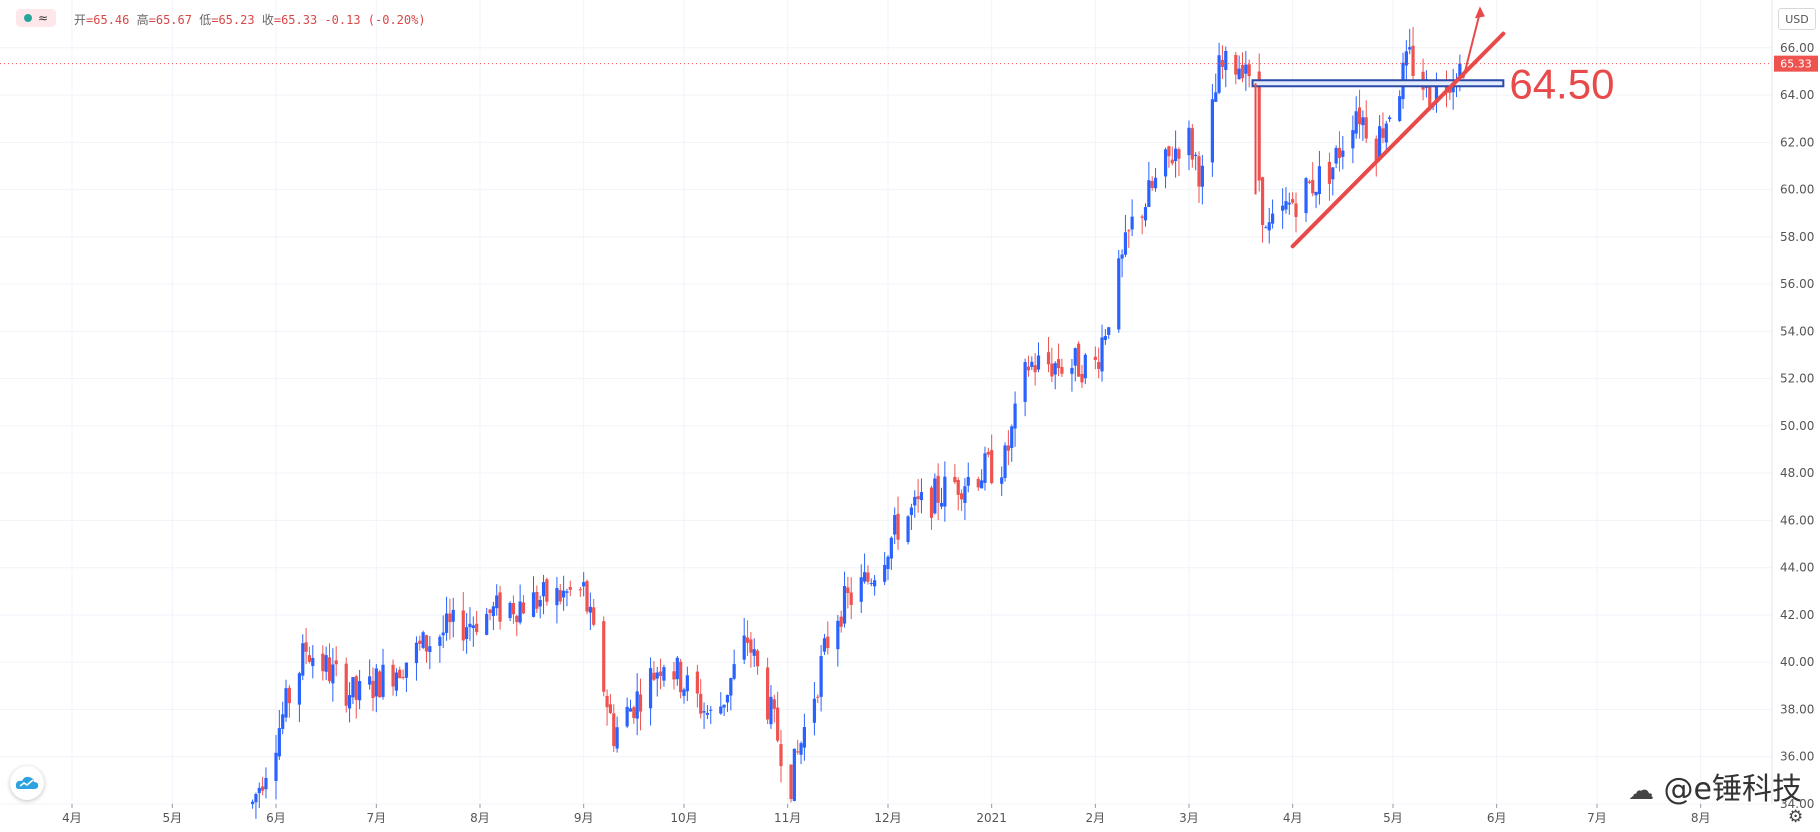 The height and width of the screenshot is (832, 1820). I want to click on cloud-logo-icon, so click(27, 782).